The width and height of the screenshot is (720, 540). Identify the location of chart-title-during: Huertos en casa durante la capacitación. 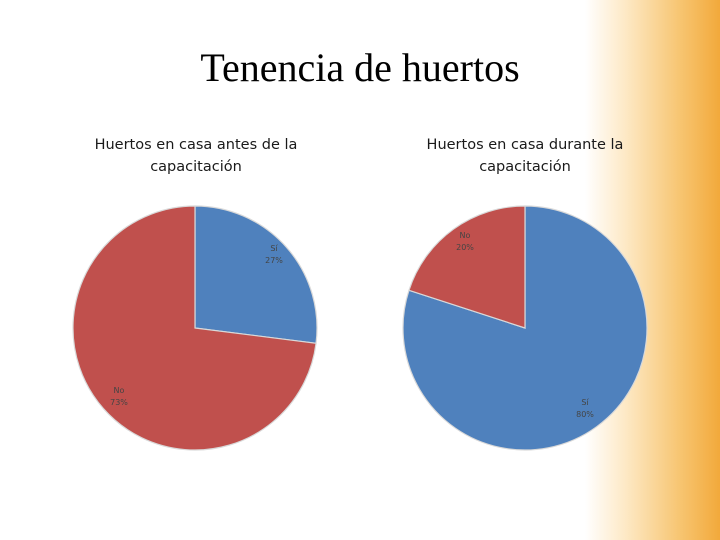
(525, 156).